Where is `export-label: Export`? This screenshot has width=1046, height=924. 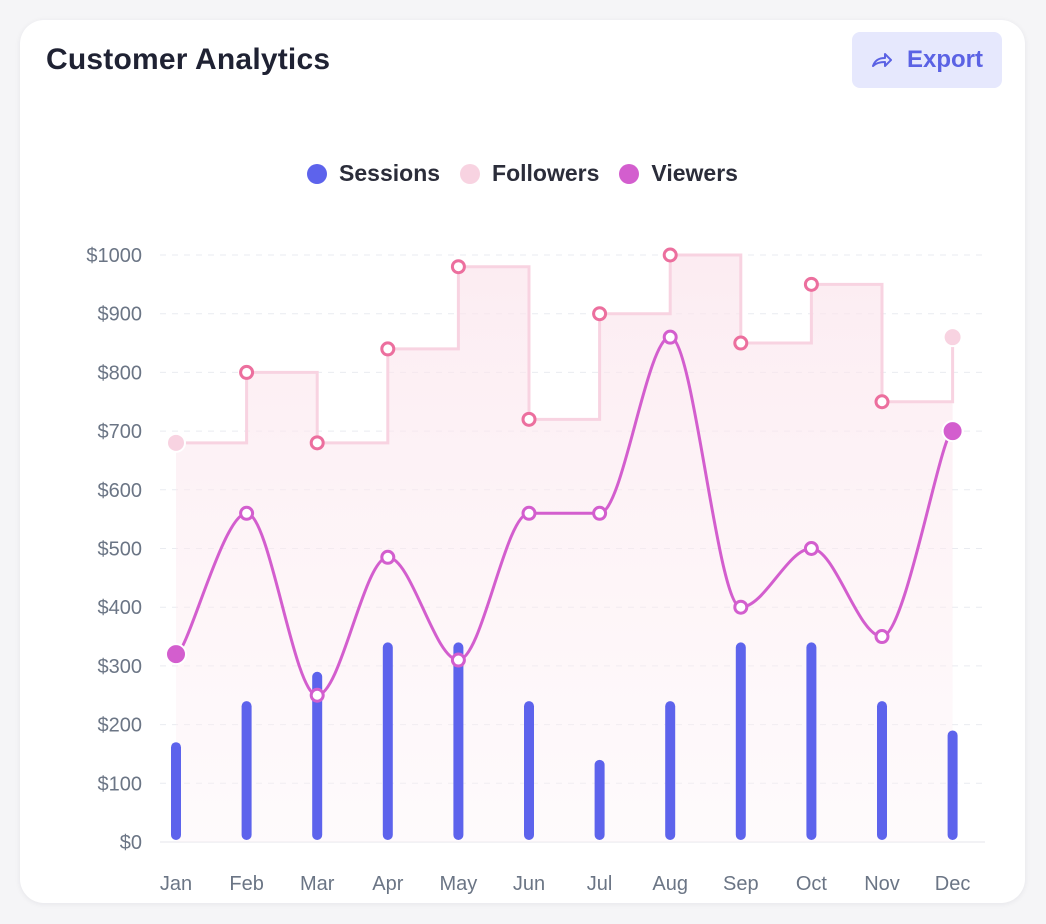 export-label: Export is located at coordinates (944, 59).